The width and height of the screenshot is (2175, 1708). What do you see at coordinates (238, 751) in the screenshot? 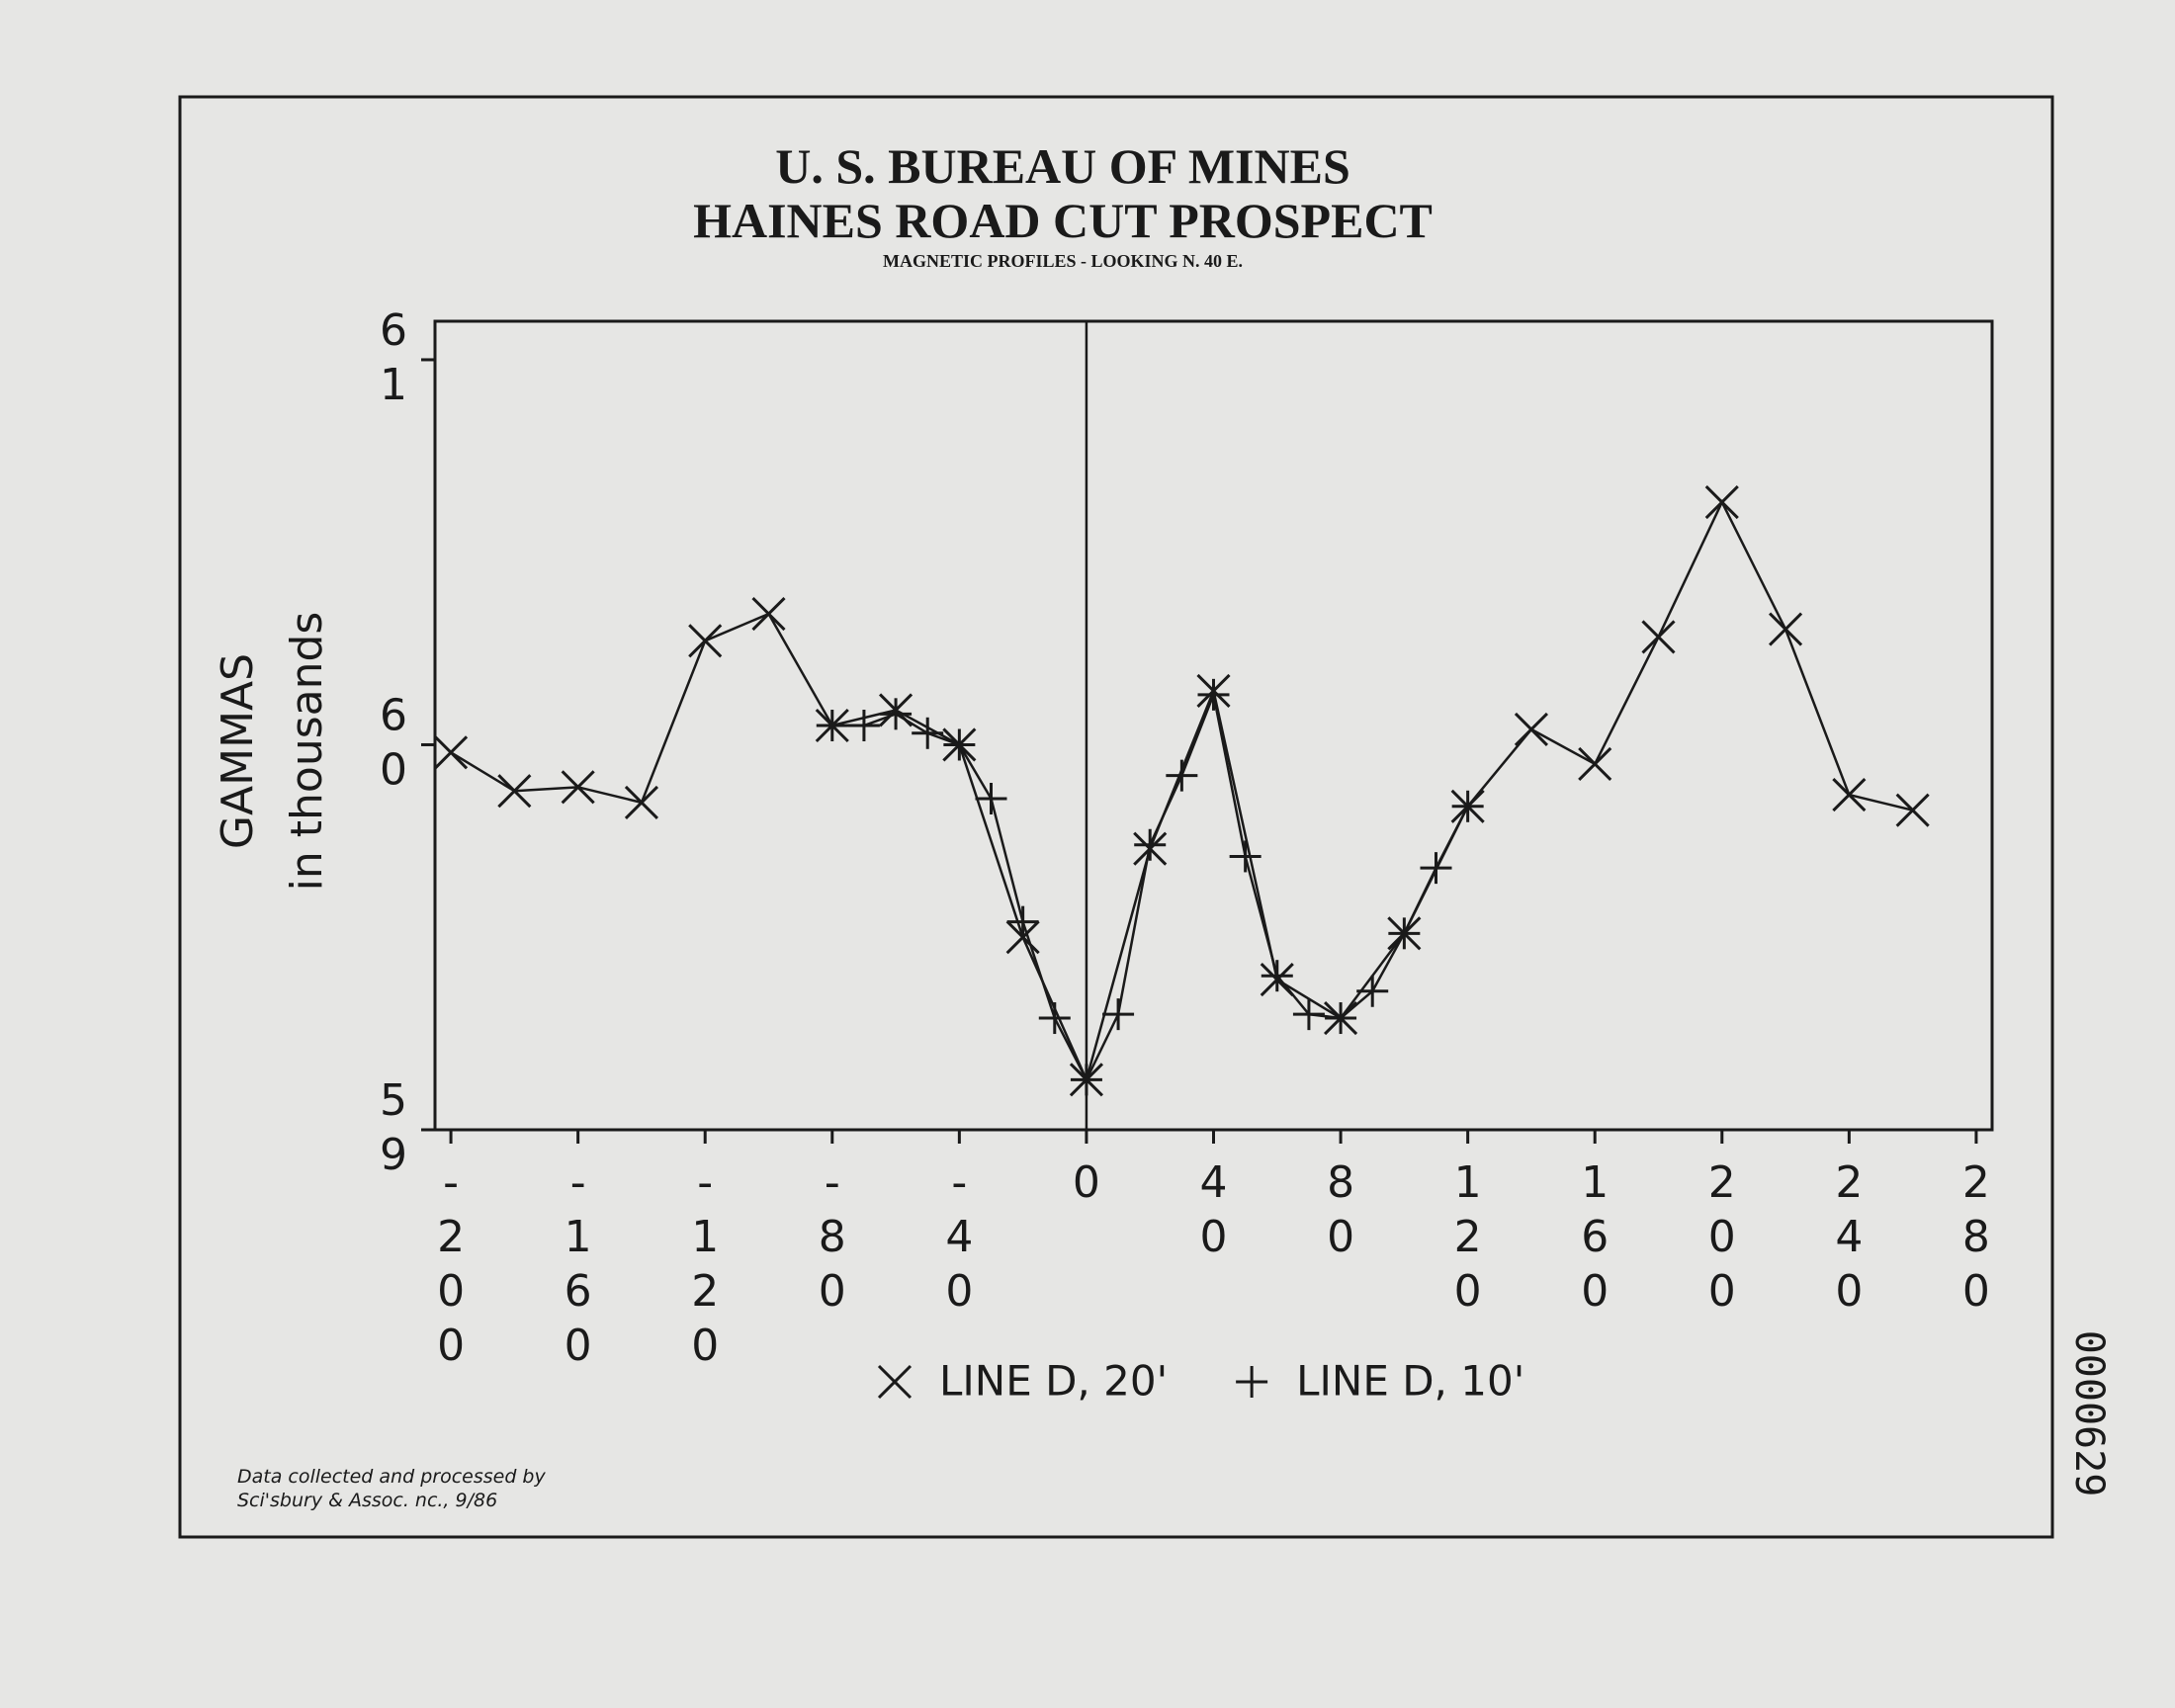
I see `y-axis-label: GAMMAS` at bounding box center [238, 751].